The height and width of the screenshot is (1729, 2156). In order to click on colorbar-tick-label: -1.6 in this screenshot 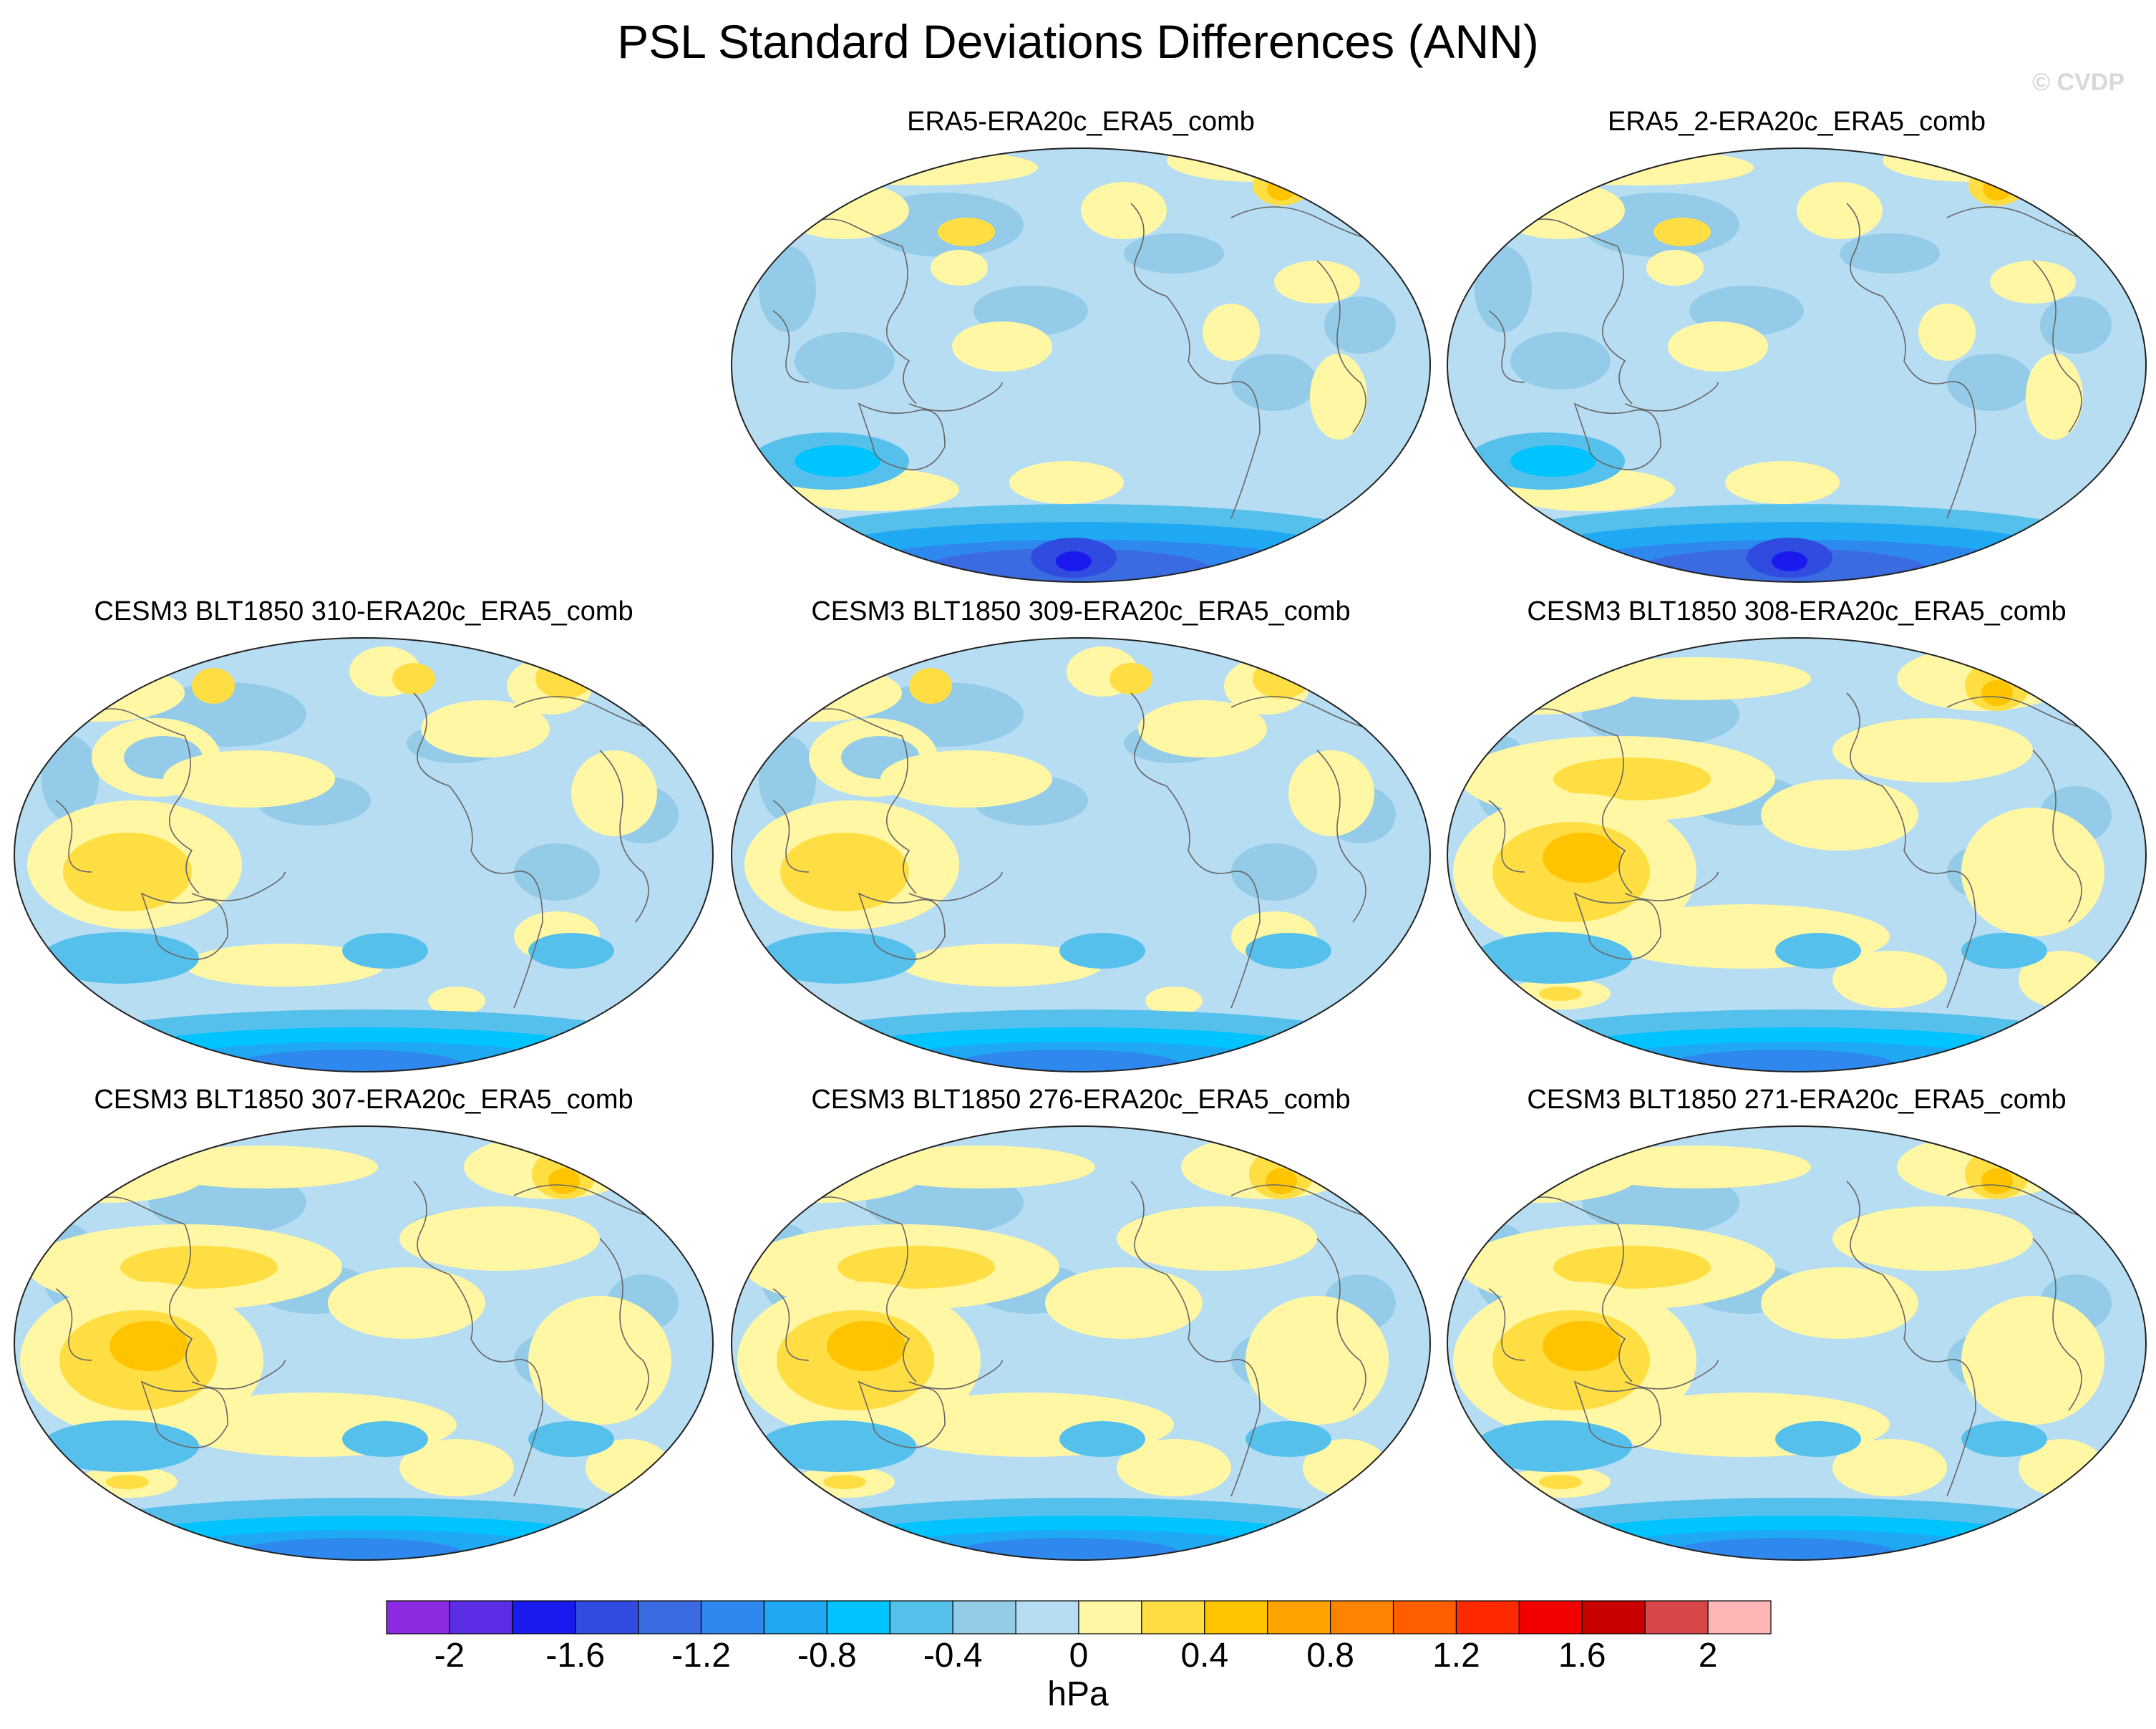, I will do `click(575, 1656)`.